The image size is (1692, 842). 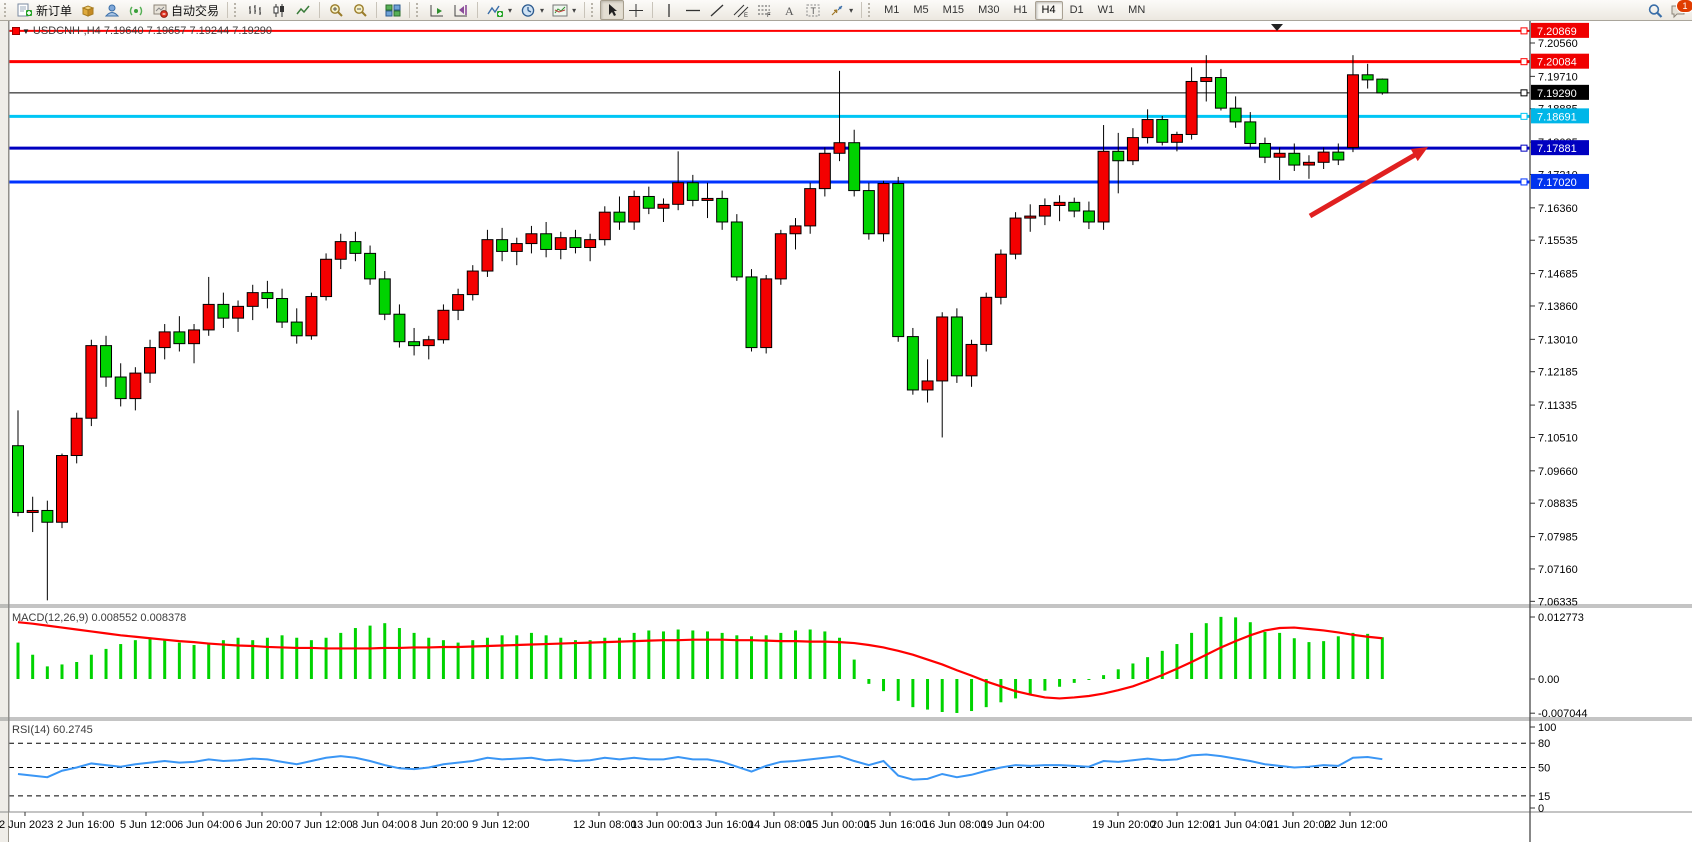 I want to click on data-window-button, so click(x=112, y=10).